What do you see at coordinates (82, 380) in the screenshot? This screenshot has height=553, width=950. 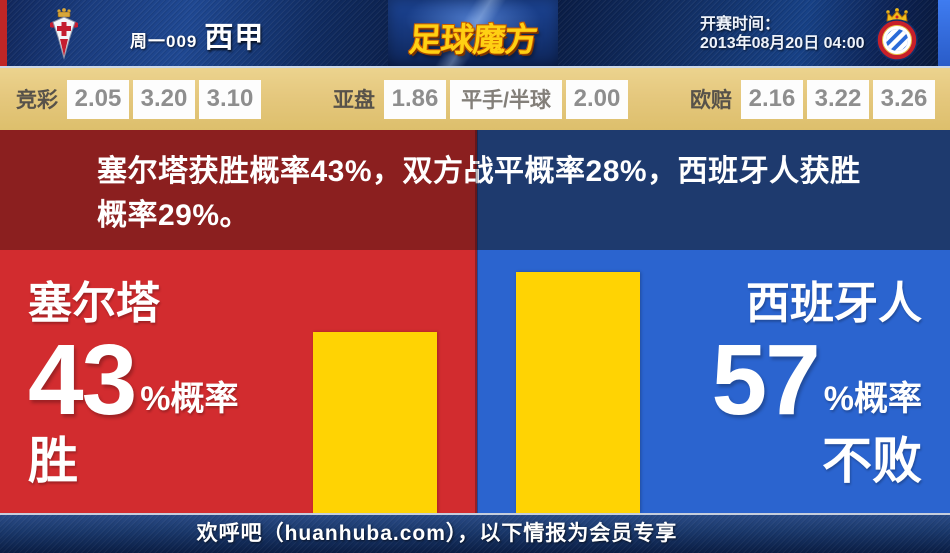 I see `home-percent-value: 43` at bounding box center [82, 380].